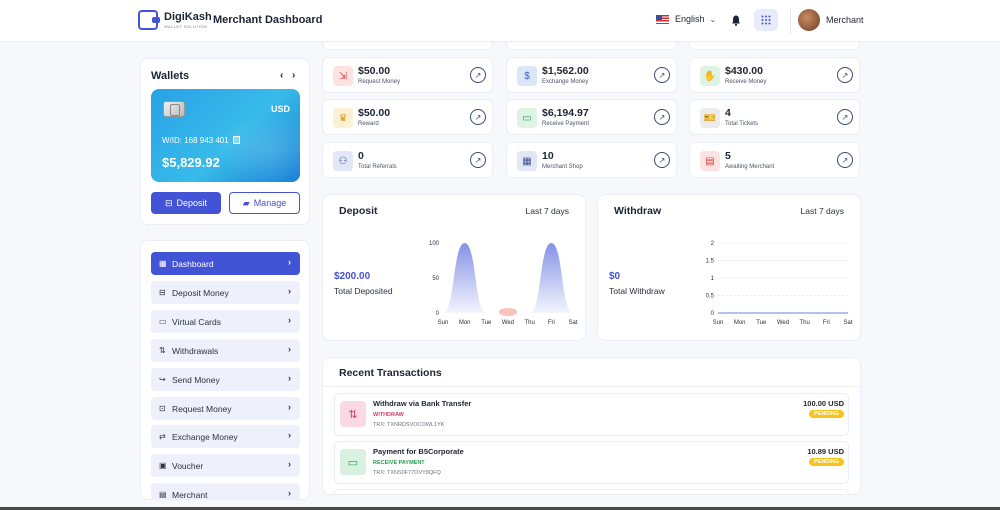 Image resolution: width=1000 pixels, height=510 pixels. I want to click on brand-logo: DigiKash WALLET SOLUTION, so click(175, 20).